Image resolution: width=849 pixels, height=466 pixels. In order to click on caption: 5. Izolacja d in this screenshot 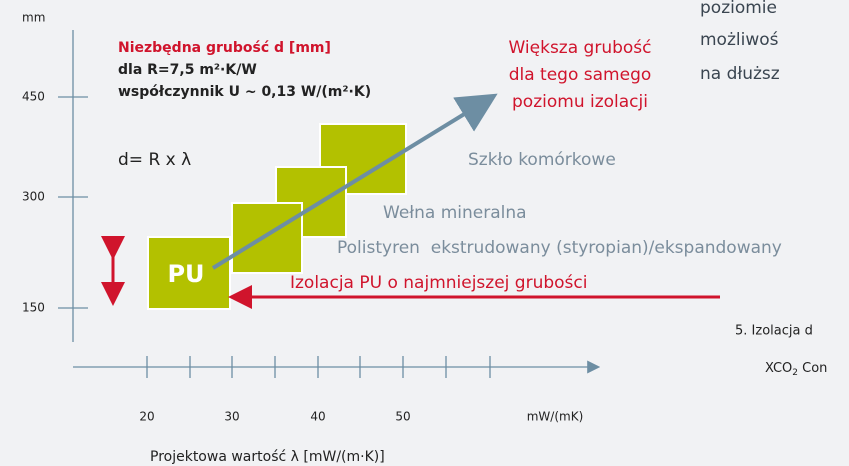, I will do `click(774, 331)`.